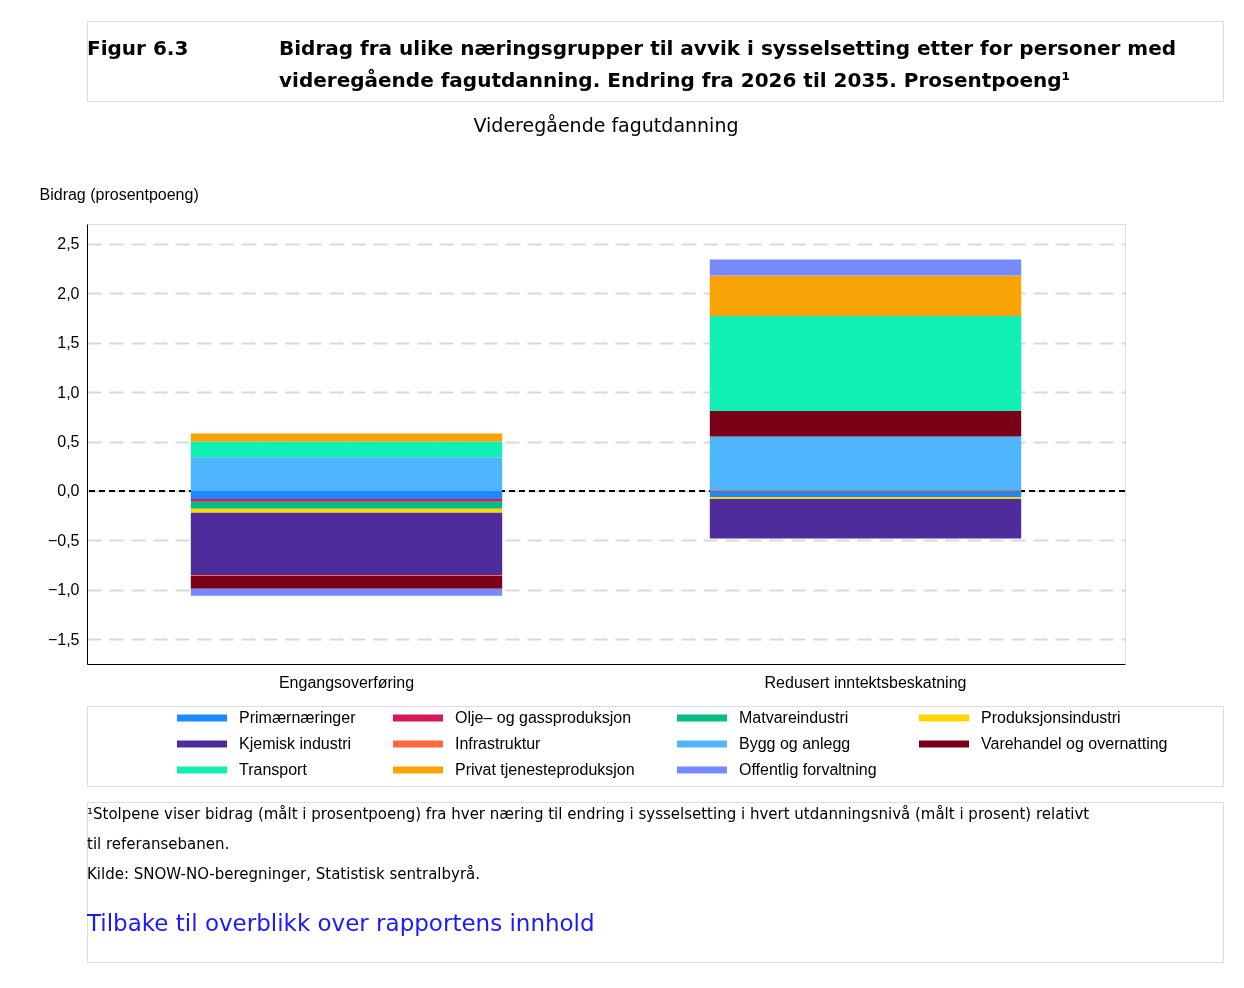  What do you see at coordinates (606, 125) in the screenshot?
I see `chart-subtitle: Videregående fagutdanning` at bounding box center [606, 125].